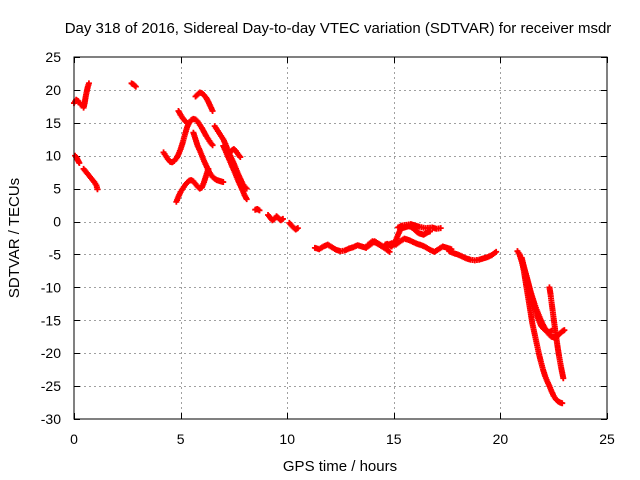 The width and height of the screenshot is (640, 480). What do you see at coordinates (501, 439) in the screenshot?
I see `x-tick-label: 20` at bounding box center [501, 439].